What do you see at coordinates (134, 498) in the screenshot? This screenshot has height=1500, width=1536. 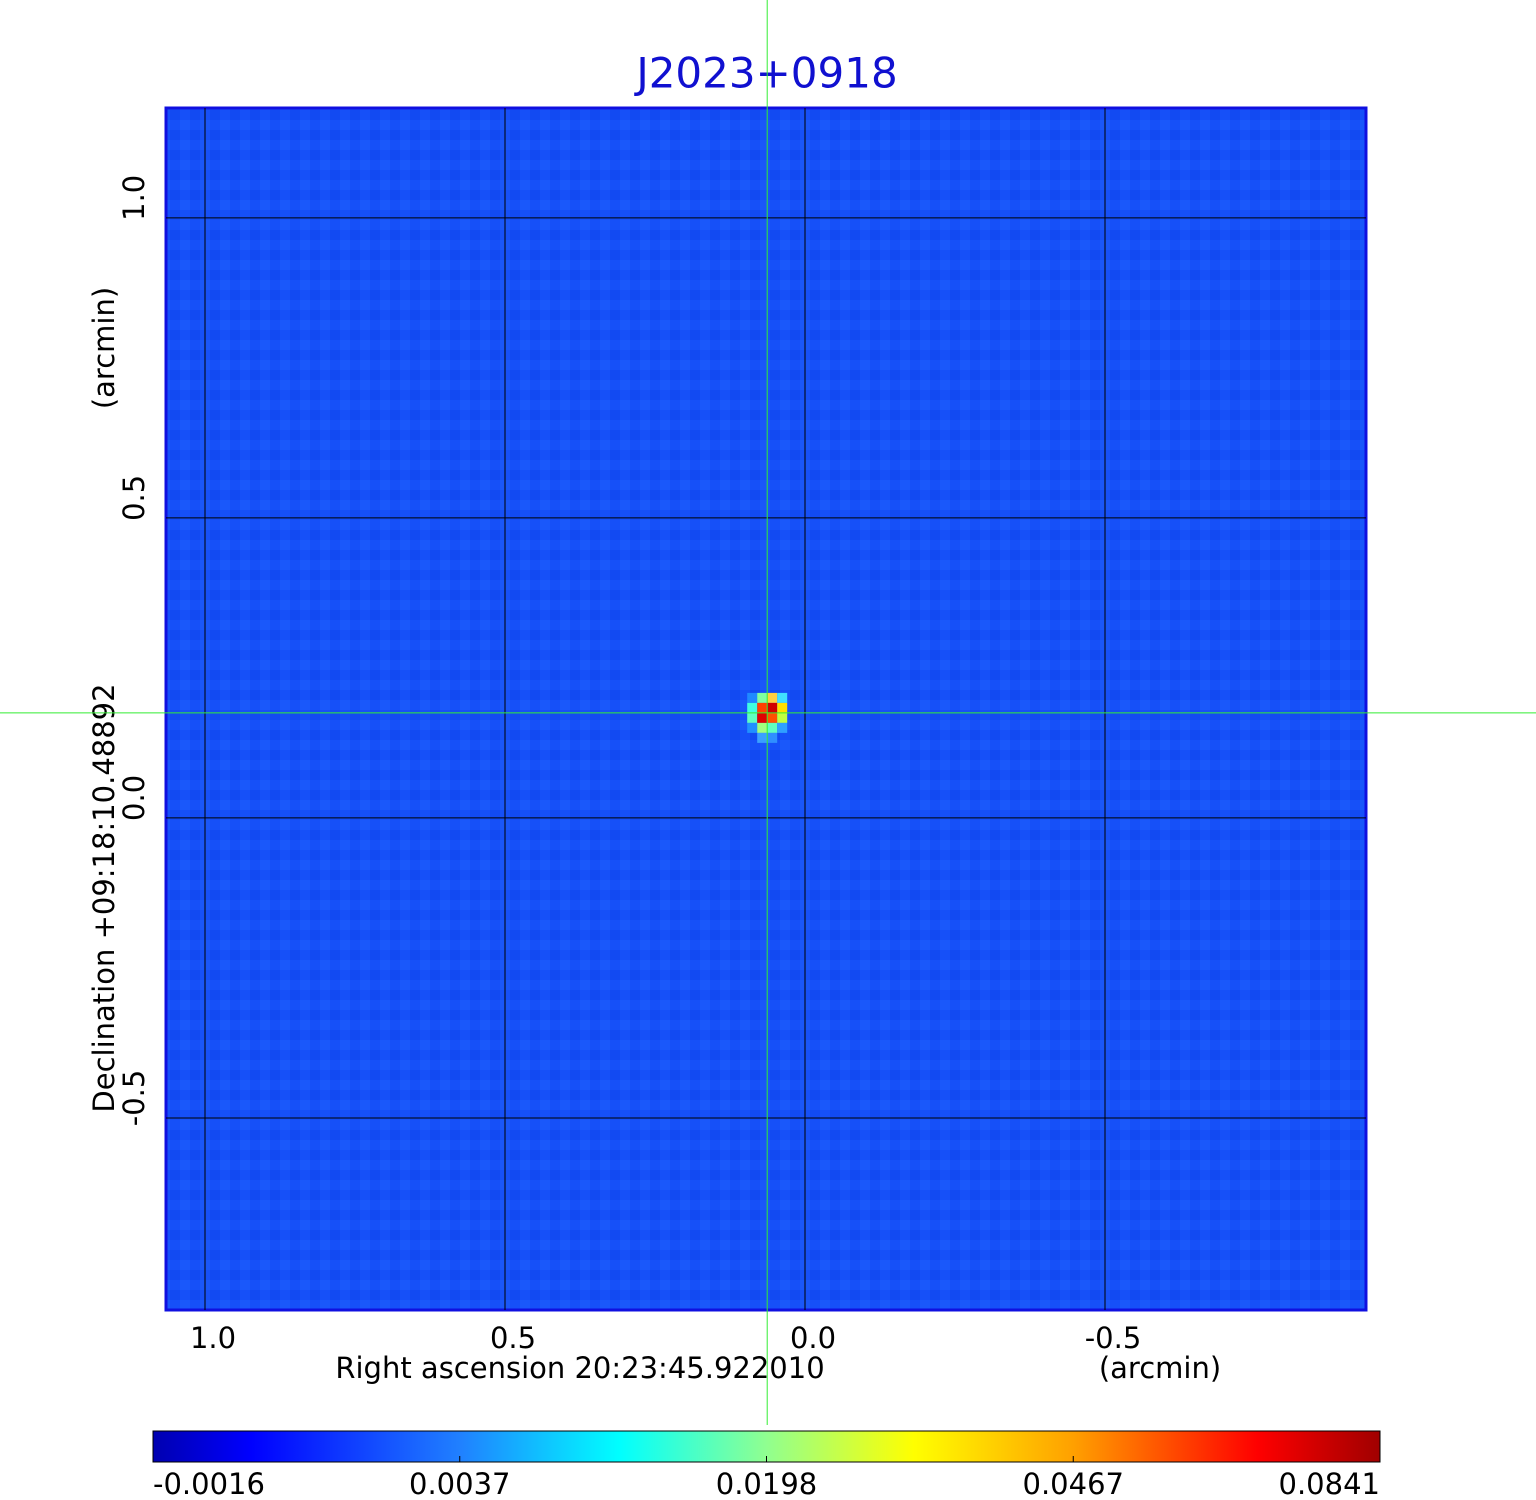 I see `y-tick-label: 0.5` at bounding box center [134, 498].